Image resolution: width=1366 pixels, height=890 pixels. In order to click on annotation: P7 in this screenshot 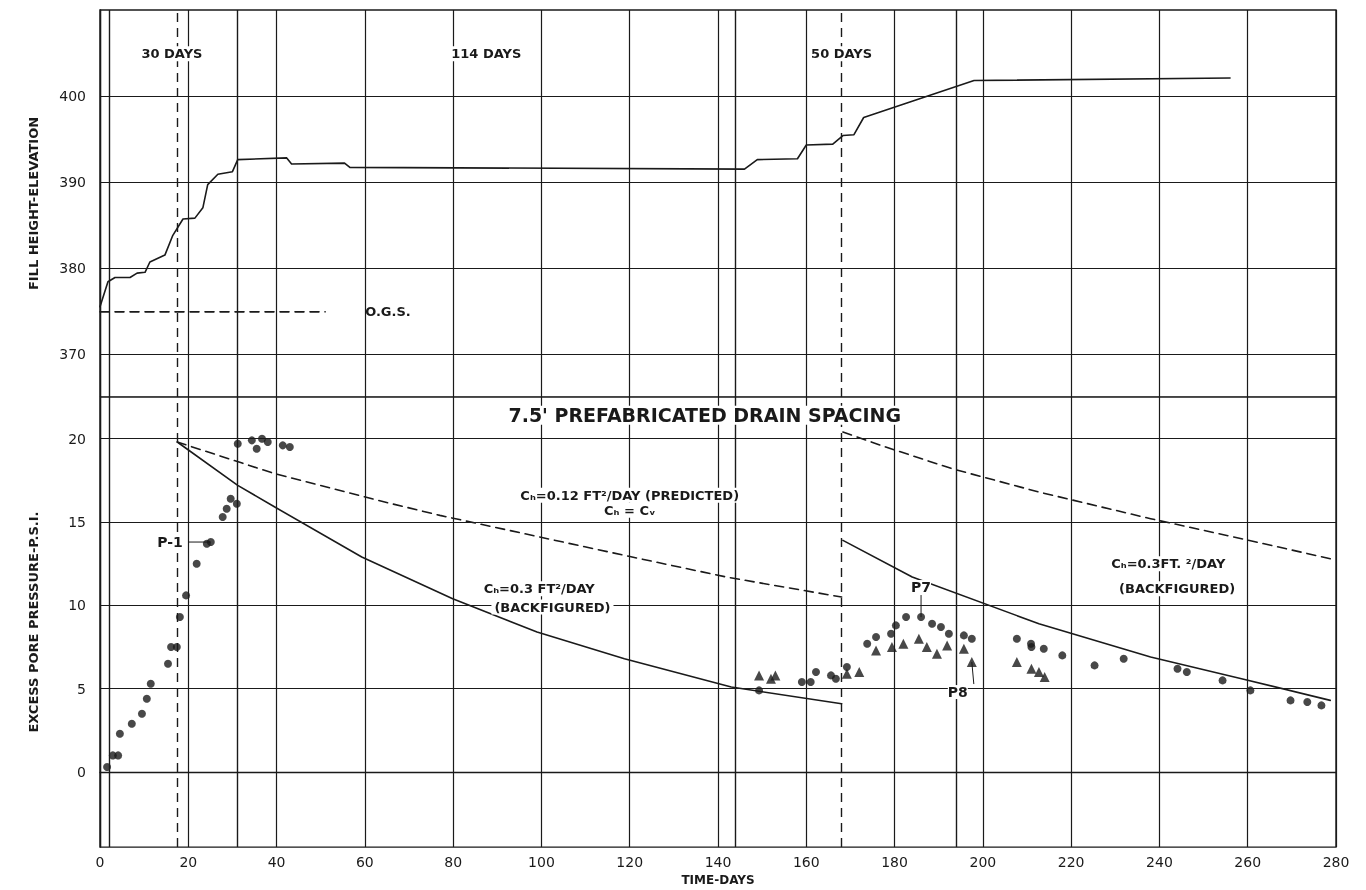, I will do `click(921, 587)`.